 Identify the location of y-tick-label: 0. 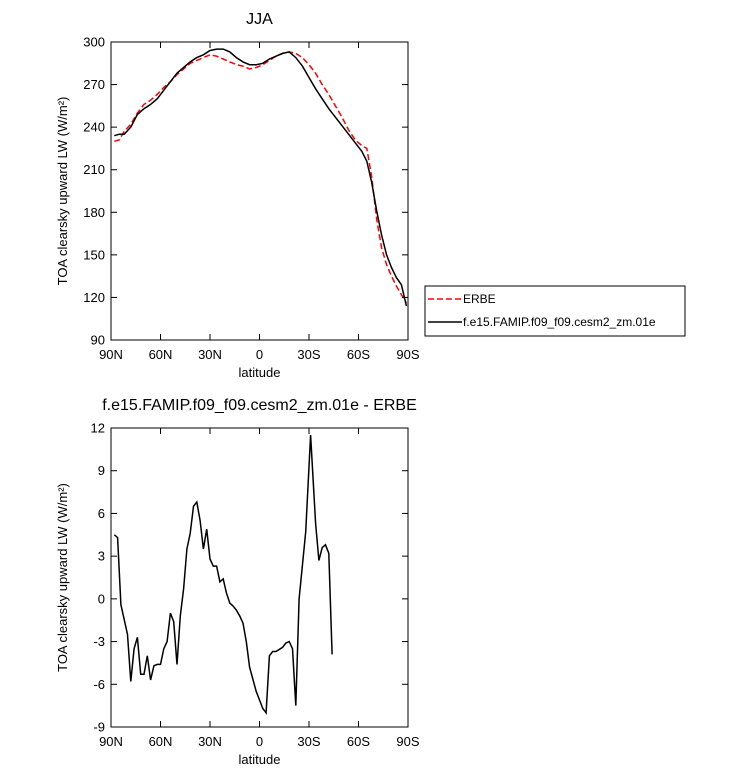
(101, 598).